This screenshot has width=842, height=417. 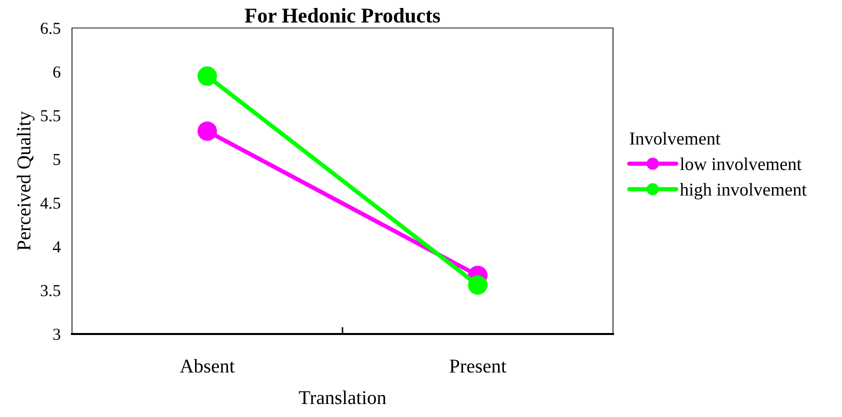 I want to click on x-axis-title: Translation, so click(x=342, y=397).